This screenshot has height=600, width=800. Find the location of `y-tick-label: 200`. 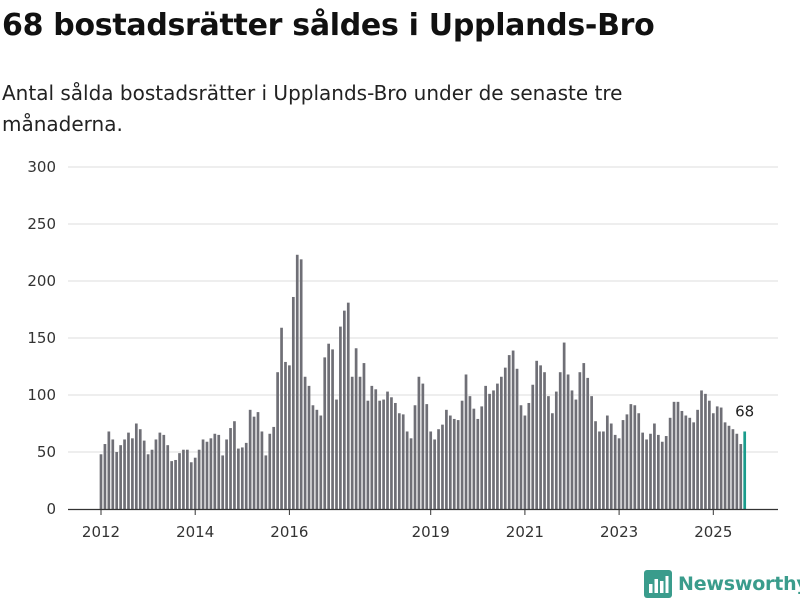

y-tick-label: 200 is located at coordinates (41, 281).